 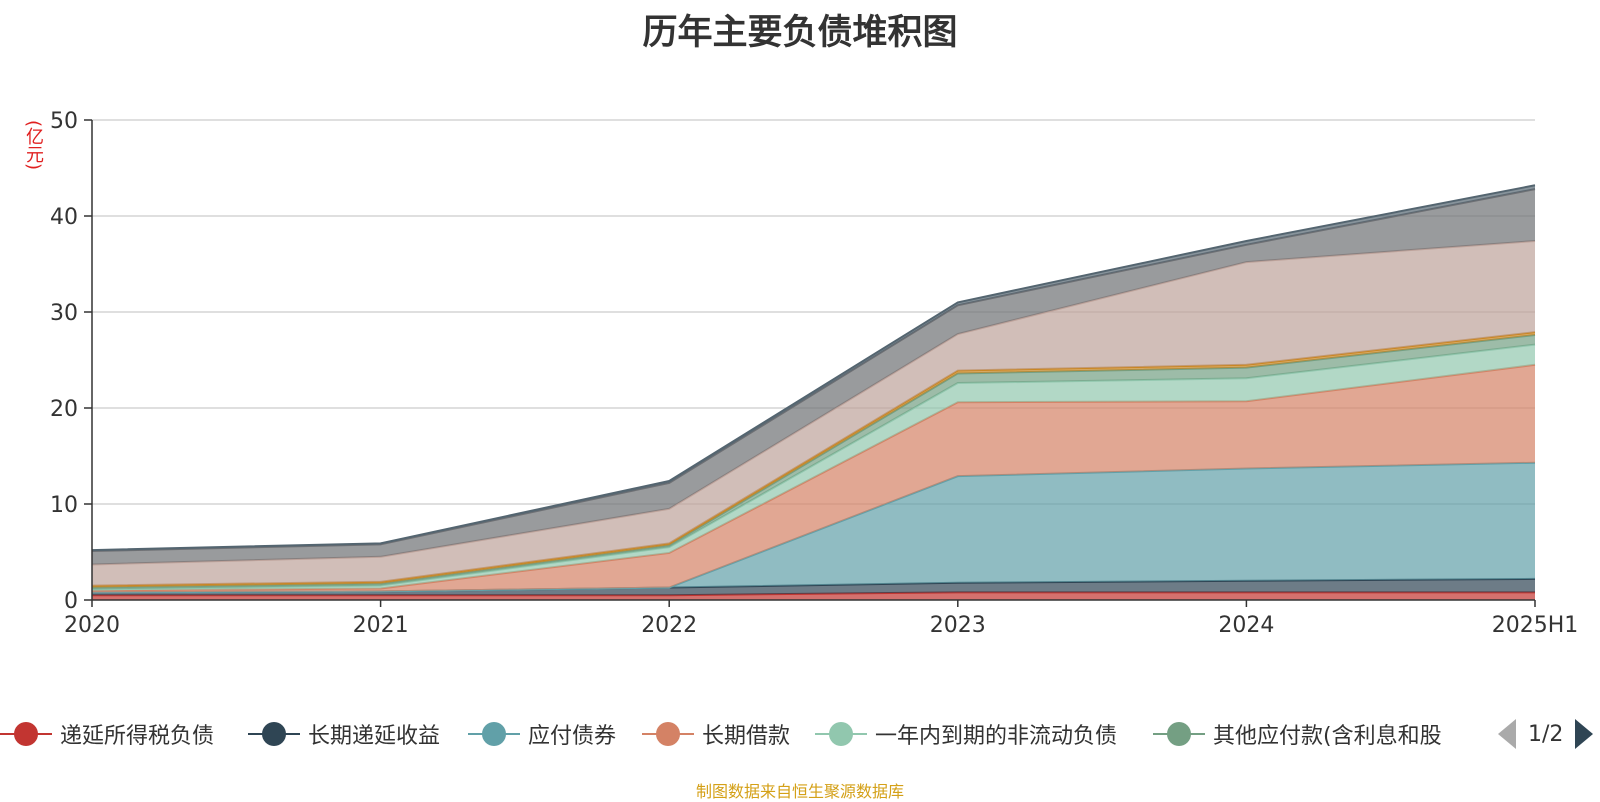 What do you see at coordinates (64, 409) in the screenshot?
I see `y-tick-label: 20` at bounding box center [64, 409].